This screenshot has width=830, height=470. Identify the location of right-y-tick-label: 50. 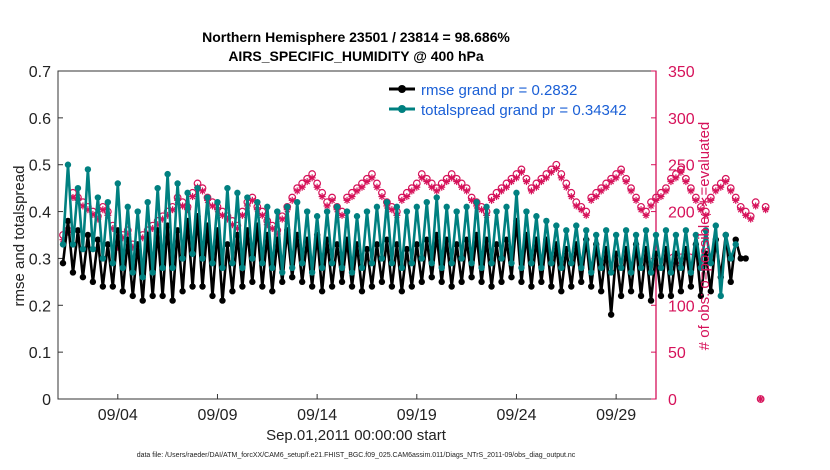
(677, 353).